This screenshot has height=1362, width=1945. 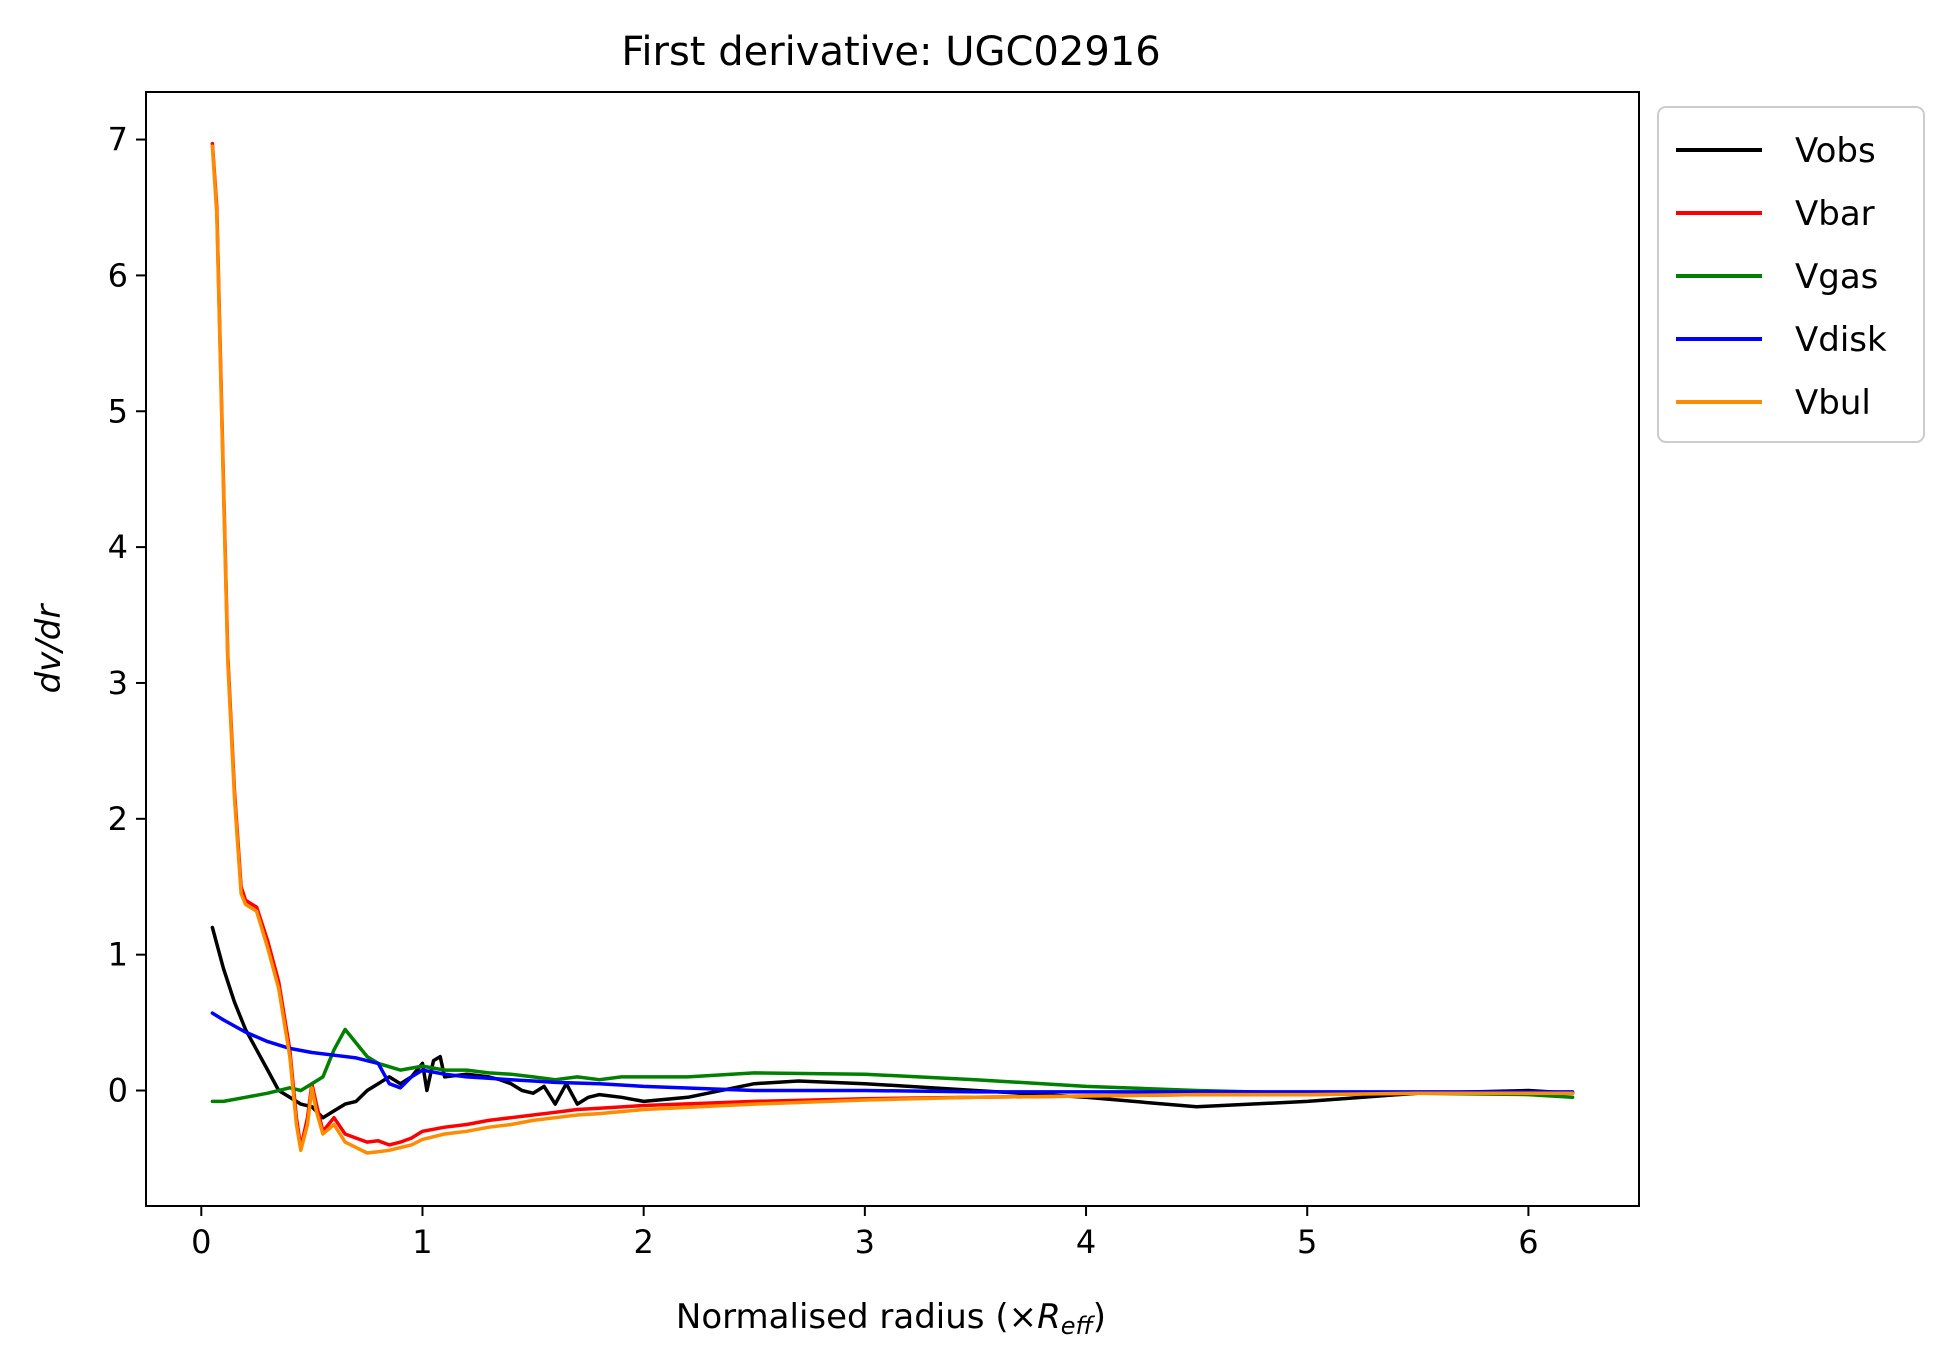 I want to click on y-tick-label: 4, so click(x=118, y=547).